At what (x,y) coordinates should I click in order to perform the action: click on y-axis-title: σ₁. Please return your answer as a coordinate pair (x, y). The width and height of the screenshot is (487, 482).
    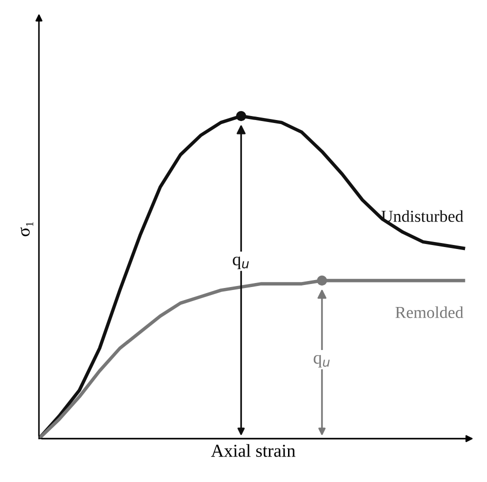
    Looking at the image, I should click on (27, 229).